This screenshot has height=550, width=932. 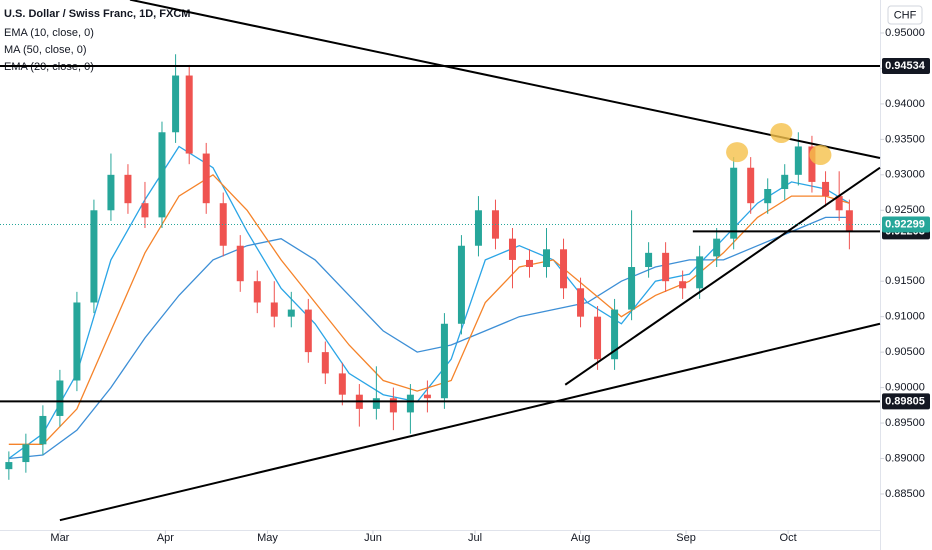 What do you see at coordinates (49, 33) in the screenshot?
I see `legend-entry: EMA (10, close, 0)` at bounding box center [49, 33].